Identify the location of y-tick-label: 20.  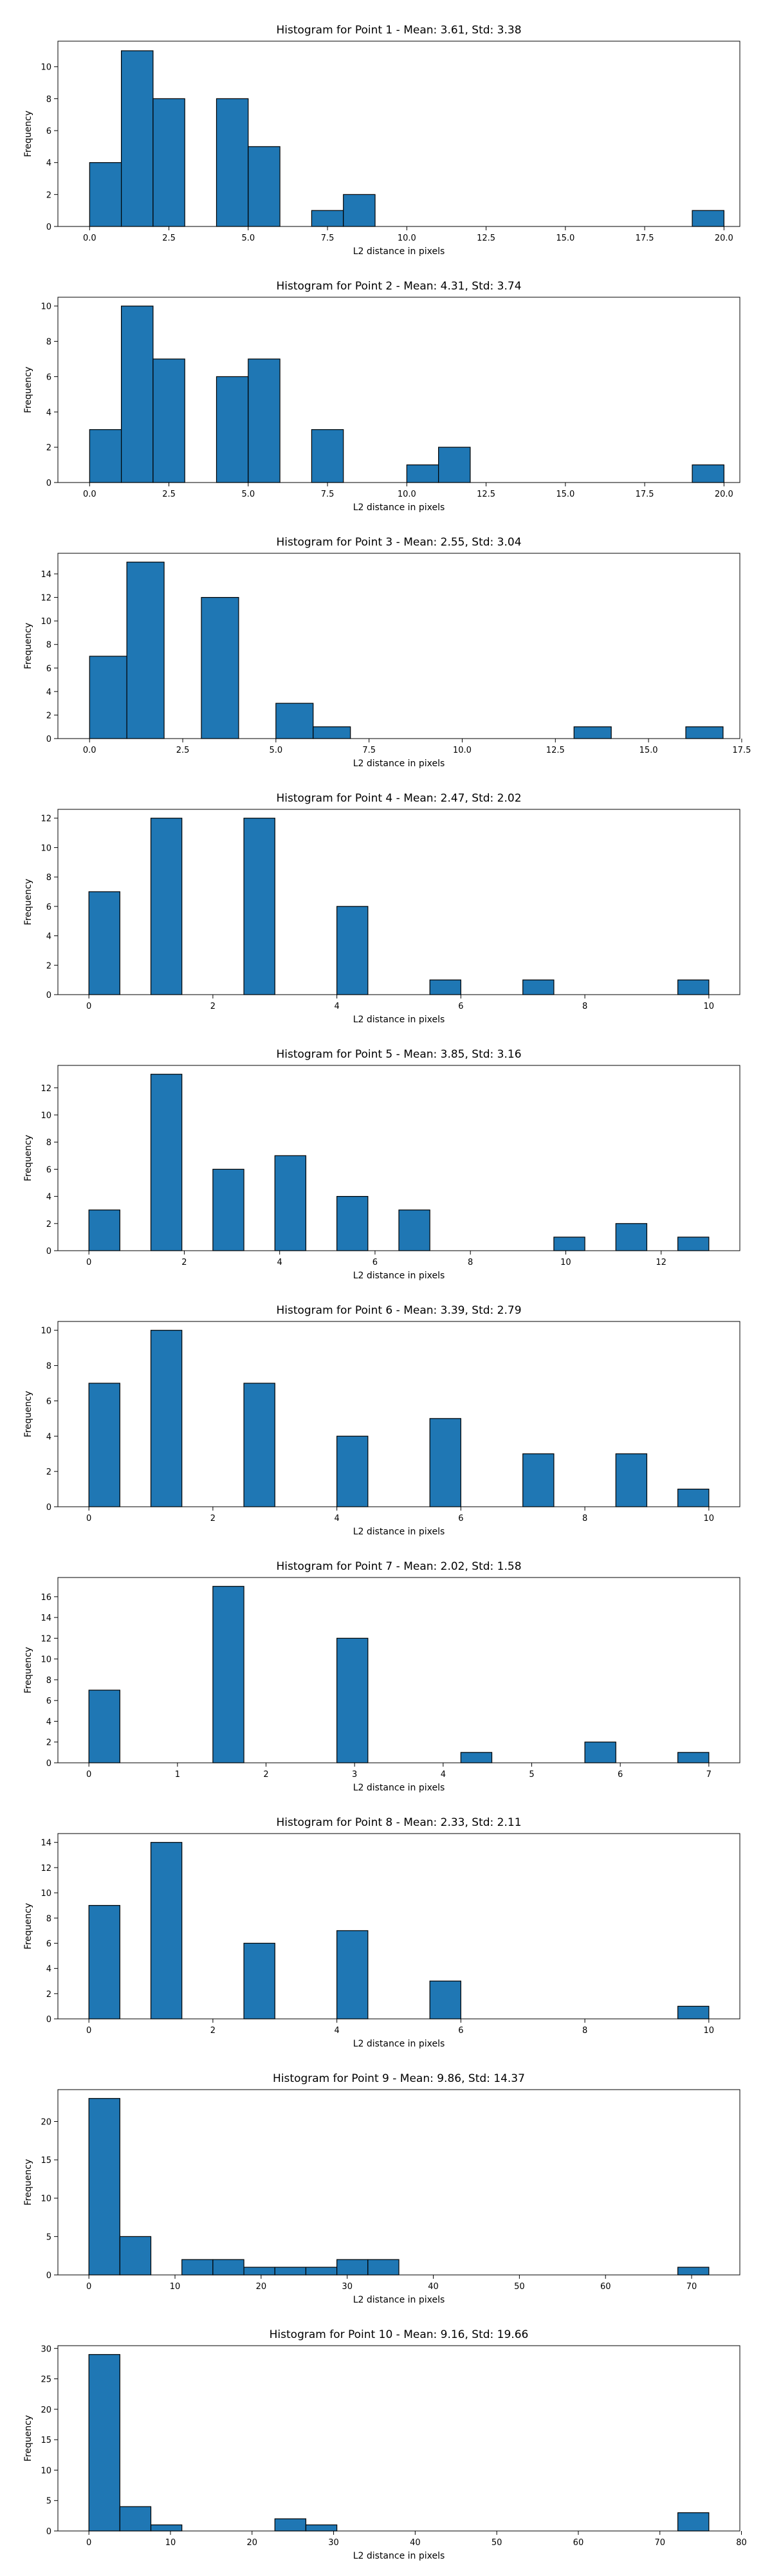
(46, 2410).